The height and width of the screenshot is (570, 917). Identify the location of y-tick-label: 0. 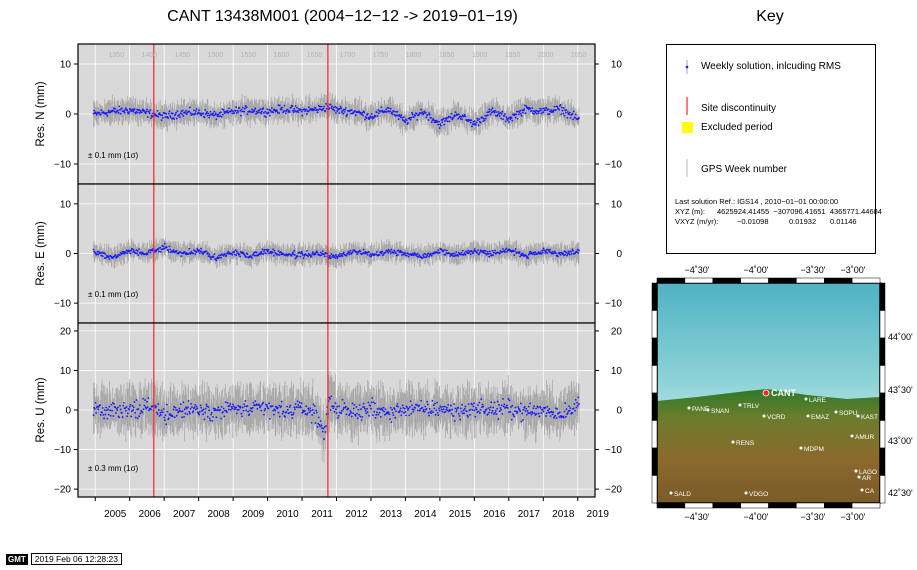
(68, 411).